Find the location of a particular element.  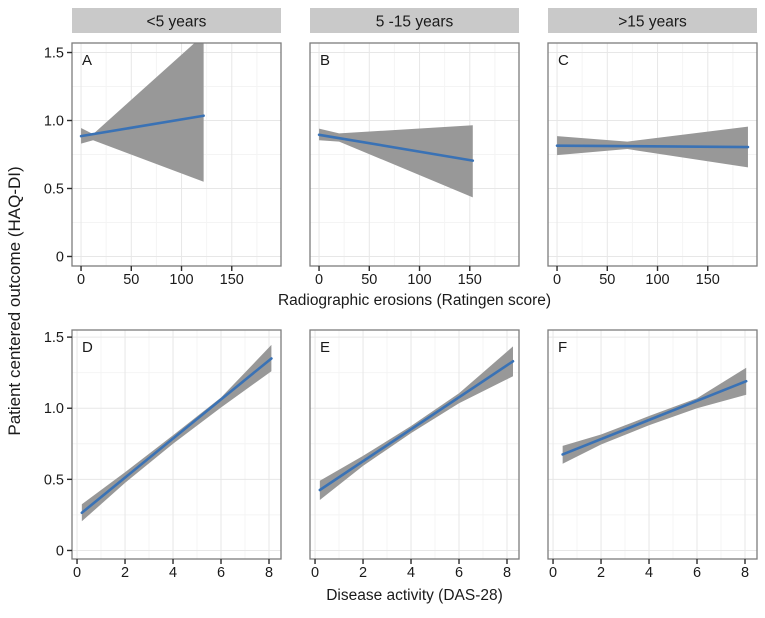

y-axis-title: Patient centered outcome (HAQ-DI) is located at coordinates (14, 300).